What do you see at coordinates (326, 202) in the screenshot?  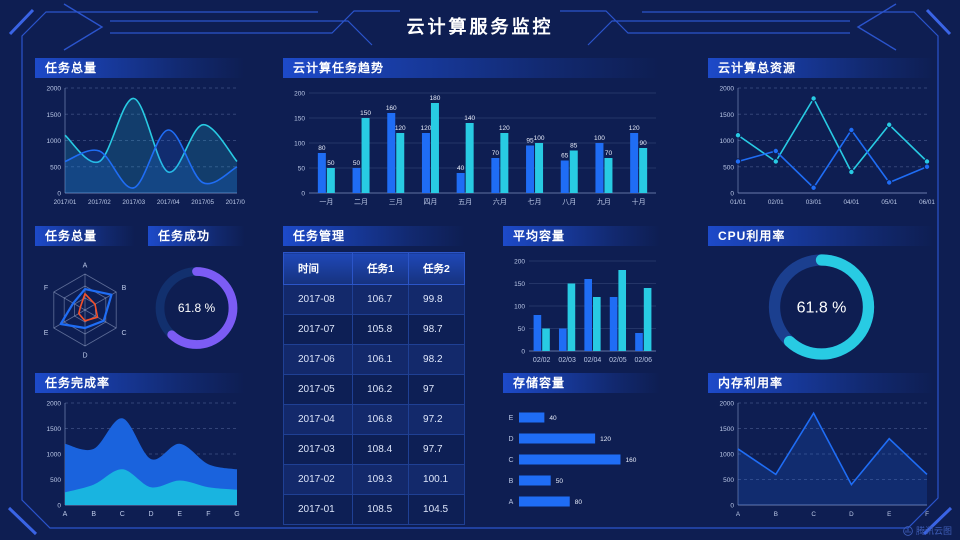 I see `svg-text: 一月` at bounding box center [326, 202].